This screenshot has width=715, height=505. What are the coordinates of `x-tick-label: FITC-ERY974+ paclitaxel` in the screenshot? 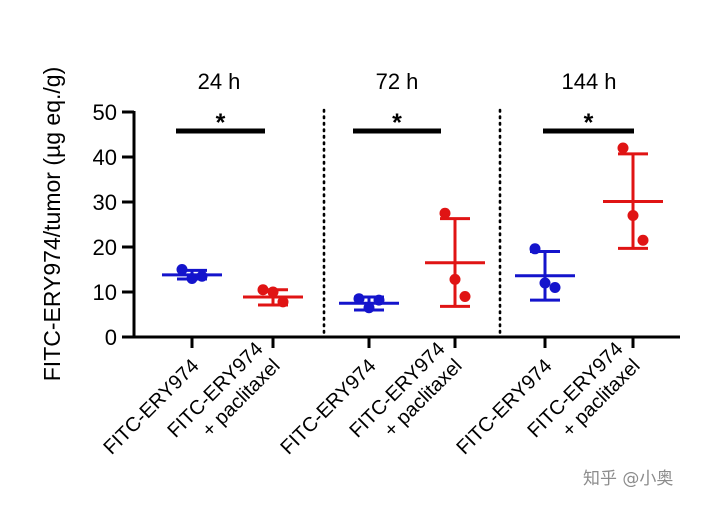 It's located at (223, 398).